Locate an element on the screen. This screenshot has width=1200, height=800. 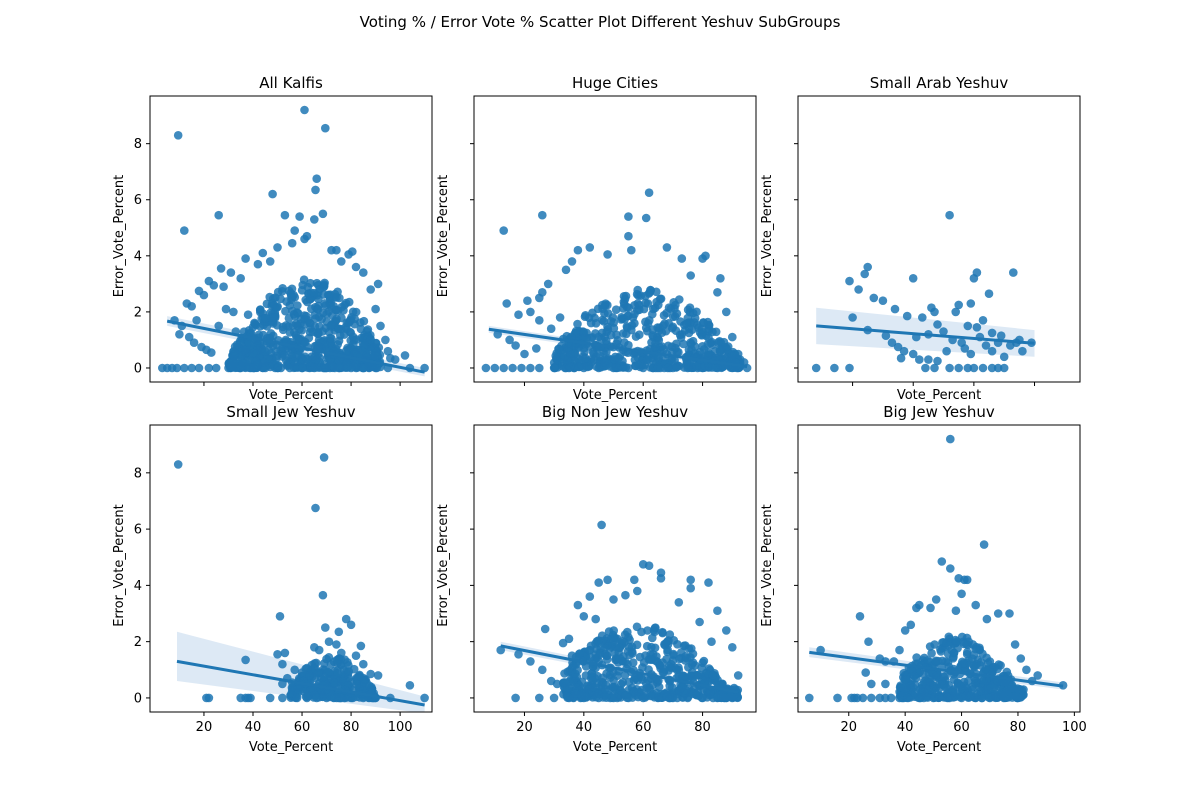
x-tick-label: 80 is located at coordinates (1018, 727).